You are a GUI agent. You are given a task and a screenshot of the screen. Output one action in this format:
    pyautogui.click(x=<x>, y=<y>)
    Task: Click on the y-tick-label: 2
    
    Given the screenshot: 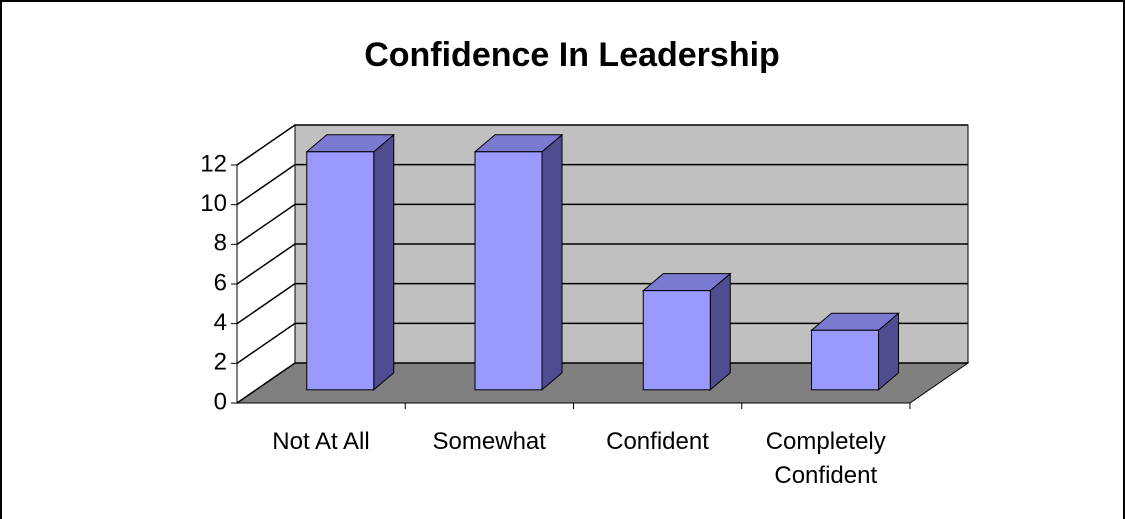 What is the action you would take?
    pyautogui.click(x=220, y=362)
    